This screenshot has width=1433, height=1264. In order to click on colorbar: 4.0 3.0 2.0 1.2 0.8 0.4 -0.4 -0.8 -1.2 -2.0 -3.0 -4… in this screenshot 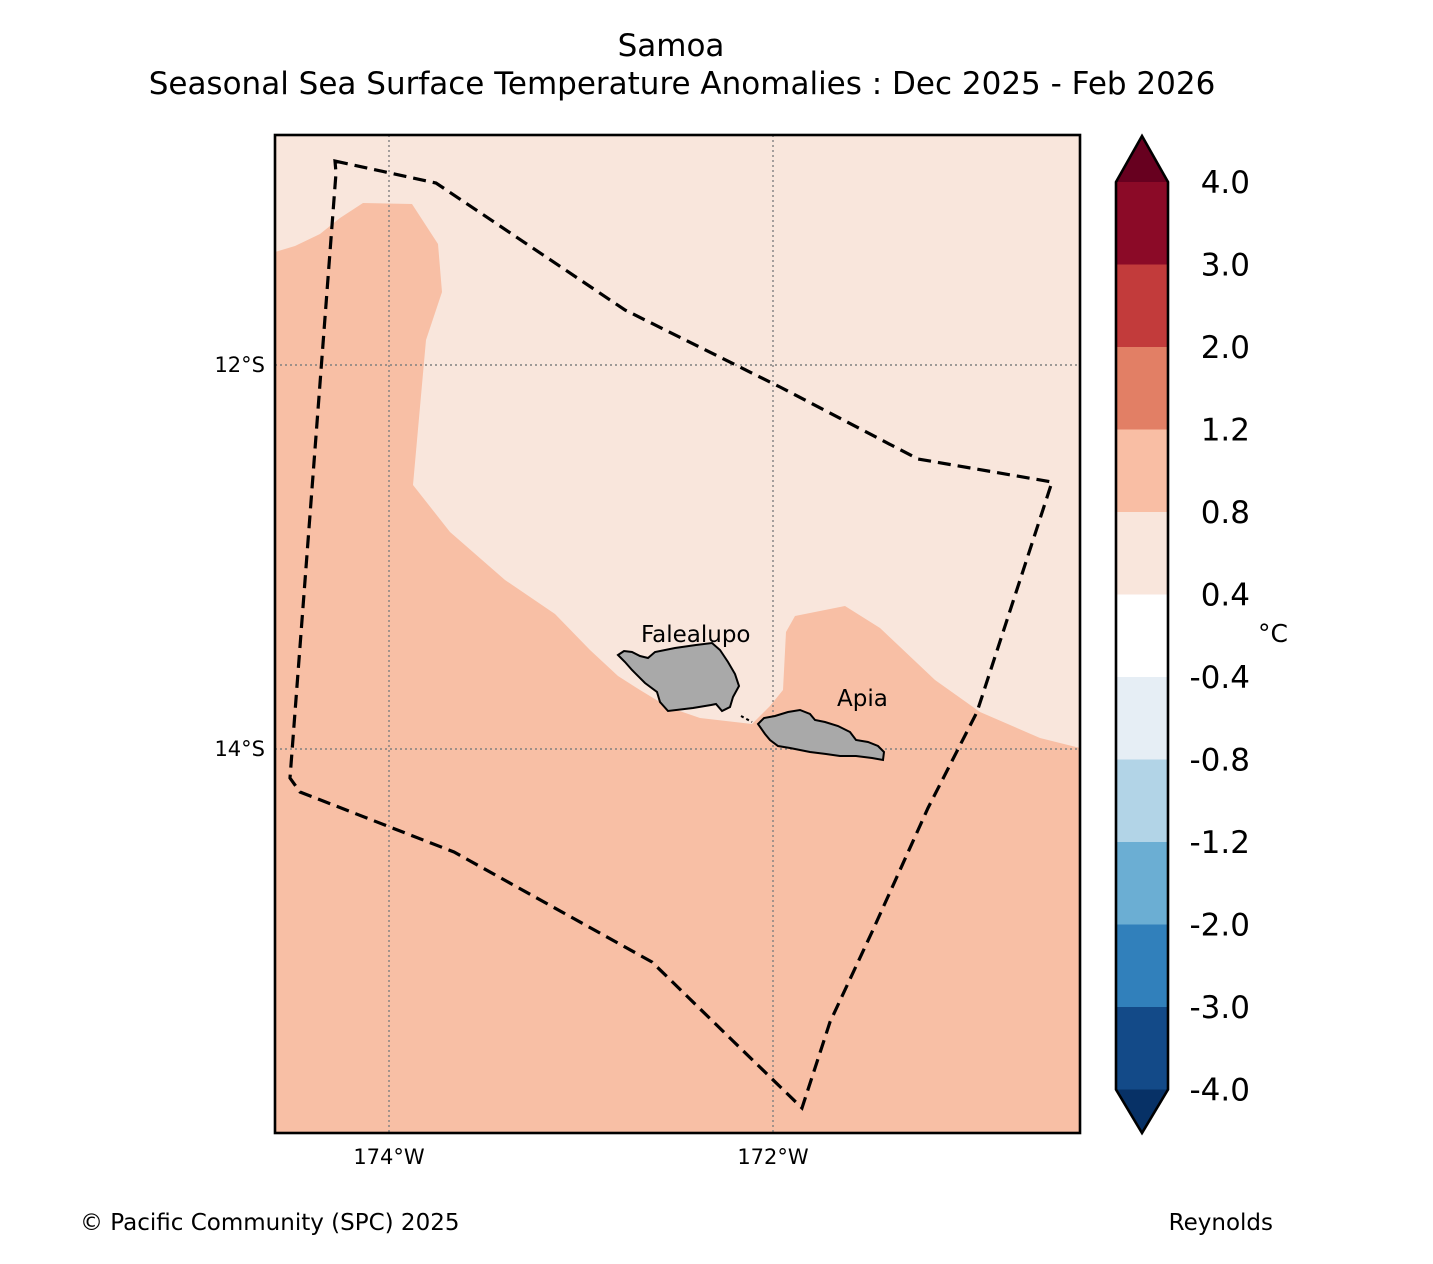, I will do `click(1182, 634)`.